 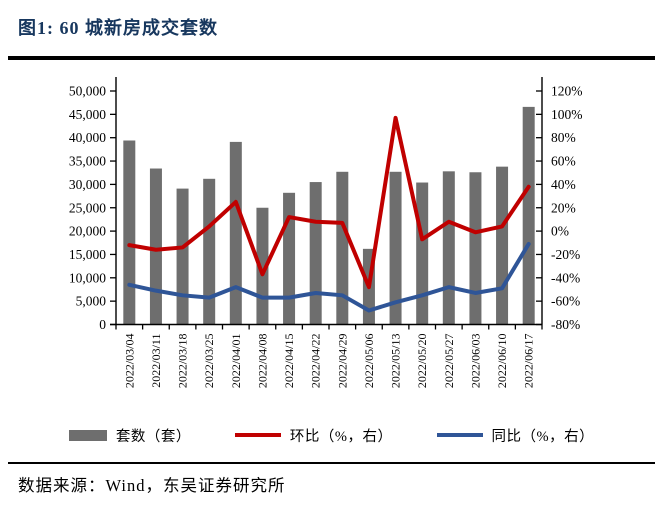 I want to click on x-axis-label: 2022/04/29, so click(x=342, y=361).